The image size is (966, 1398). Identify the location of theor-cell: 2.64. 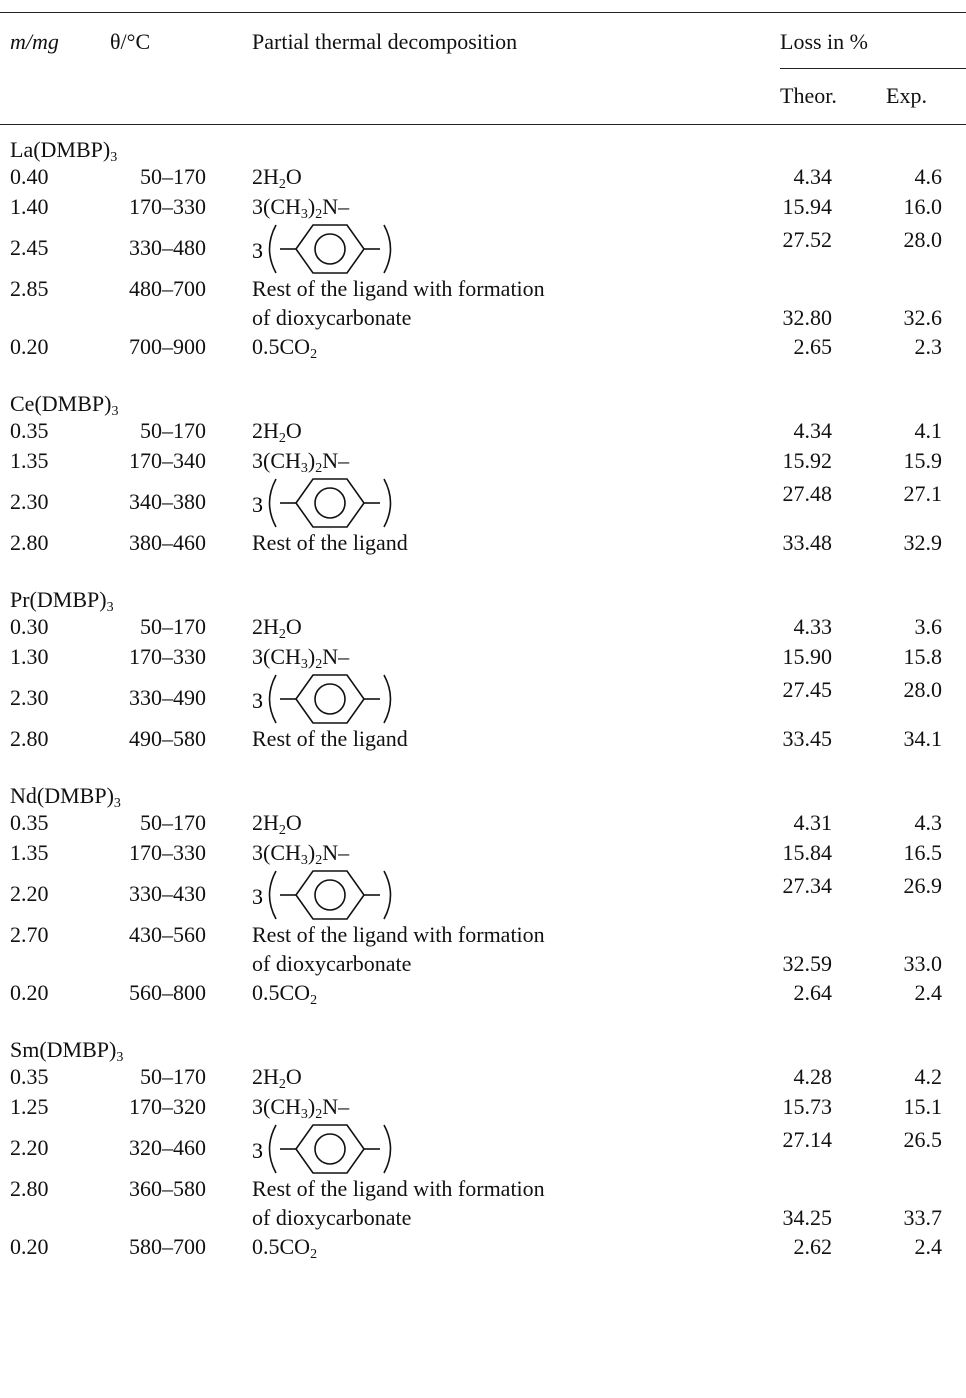
(813, 992).